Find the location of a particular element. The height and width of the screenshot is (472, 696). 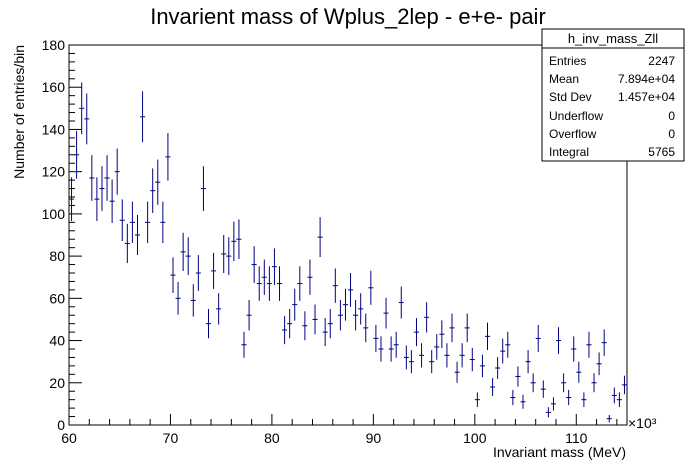

stats-overflow-label: Overflow is located at coordinates (573, 134).